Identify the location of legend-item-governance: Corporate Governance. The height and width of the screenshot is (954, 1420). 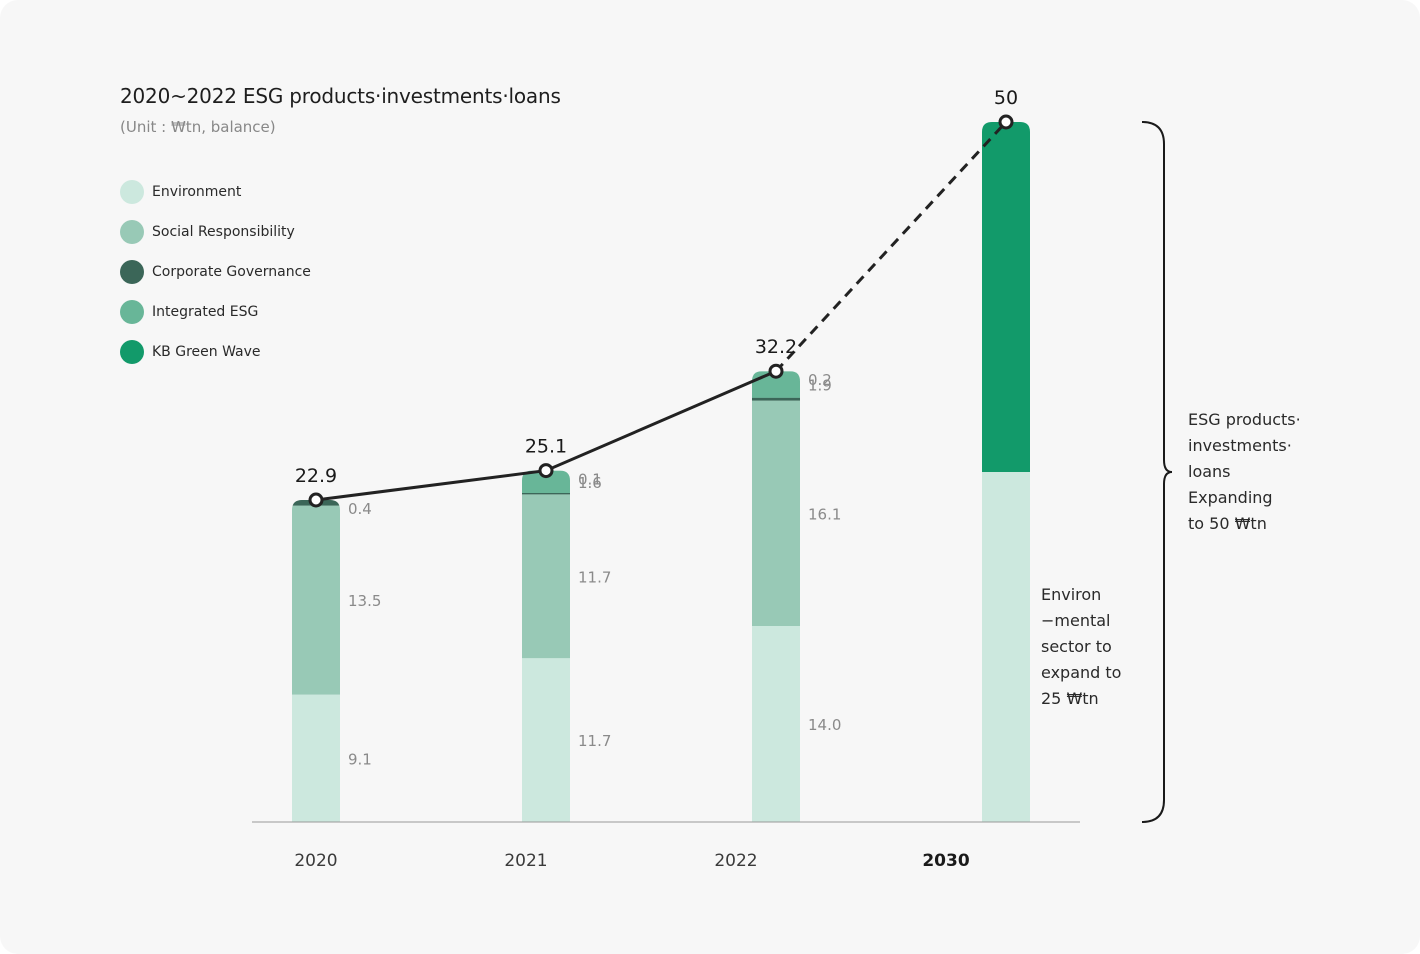
(215, 272).